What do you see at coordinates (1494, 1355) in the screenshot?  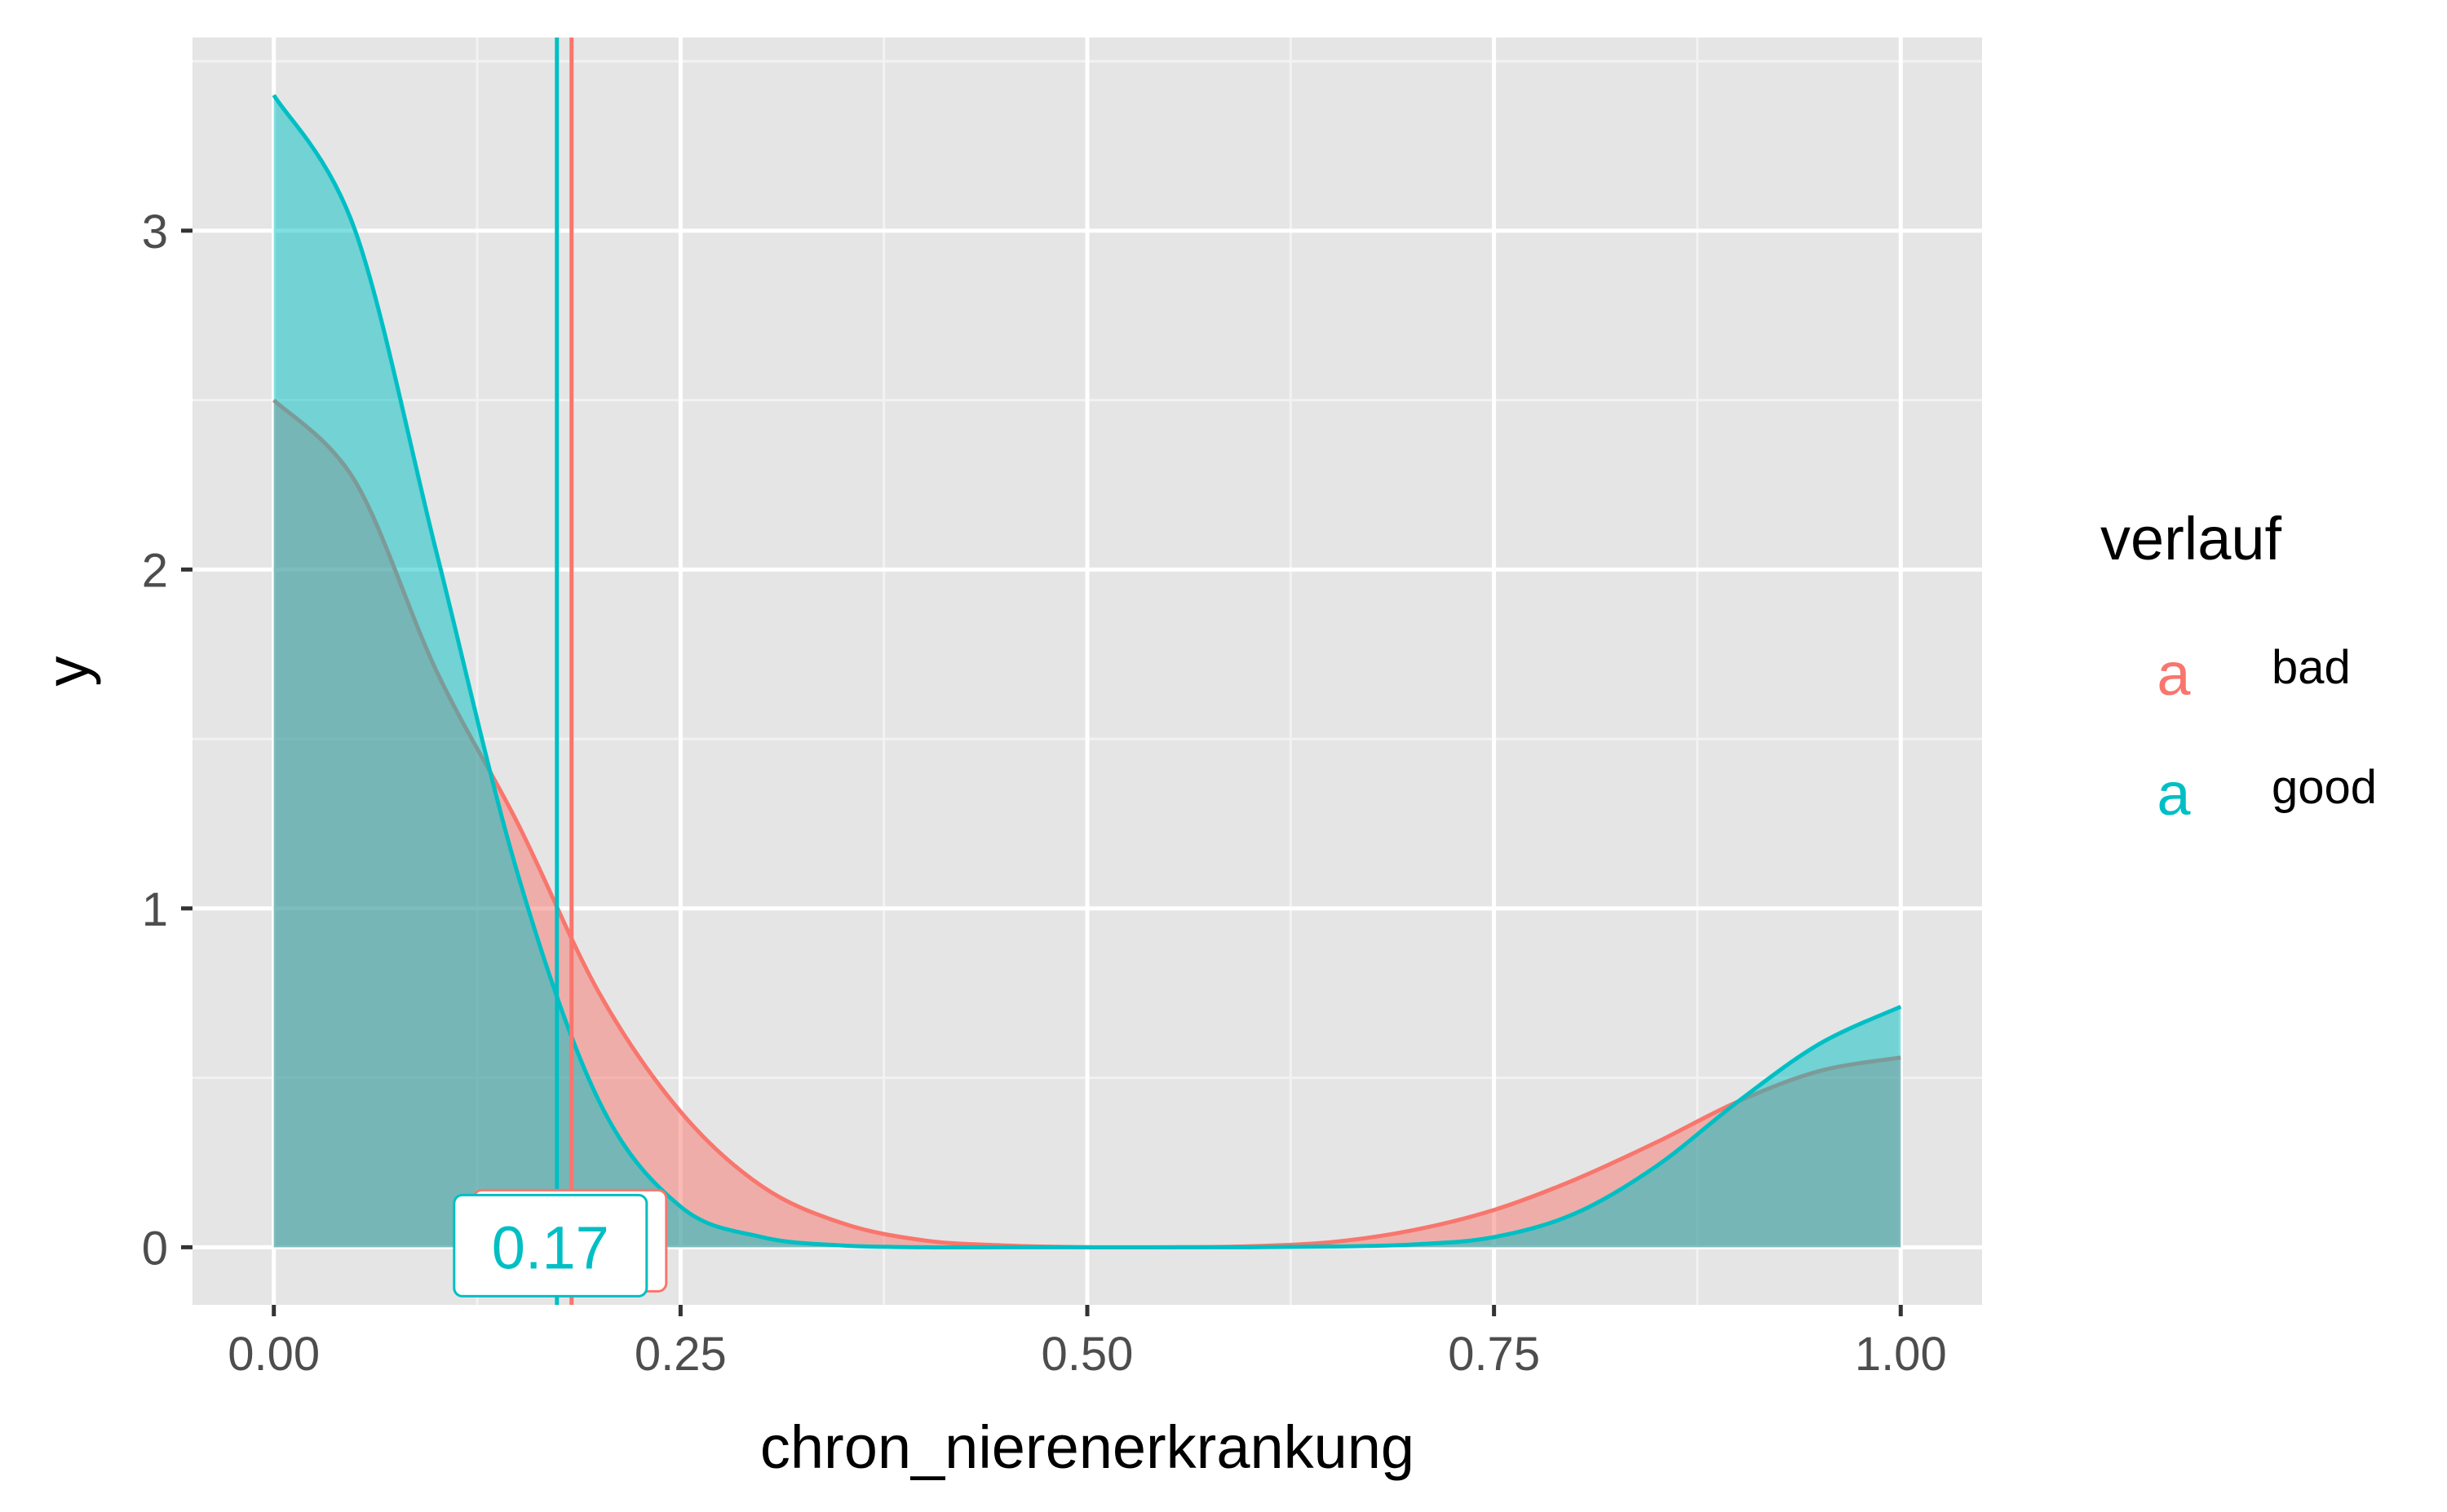 I see `x-tick-label: 0.75` at bounding box center [1494, 1355].